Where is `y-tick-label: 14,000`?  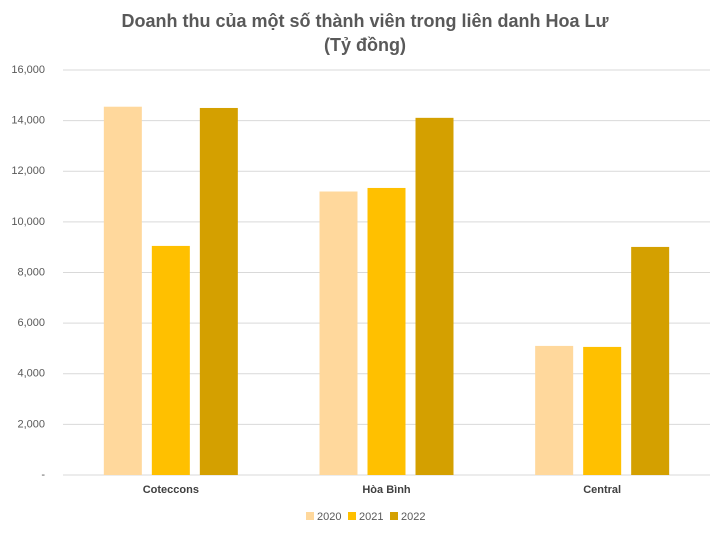
y-tick-label: 14,000 is located at coordinates (28, 121).